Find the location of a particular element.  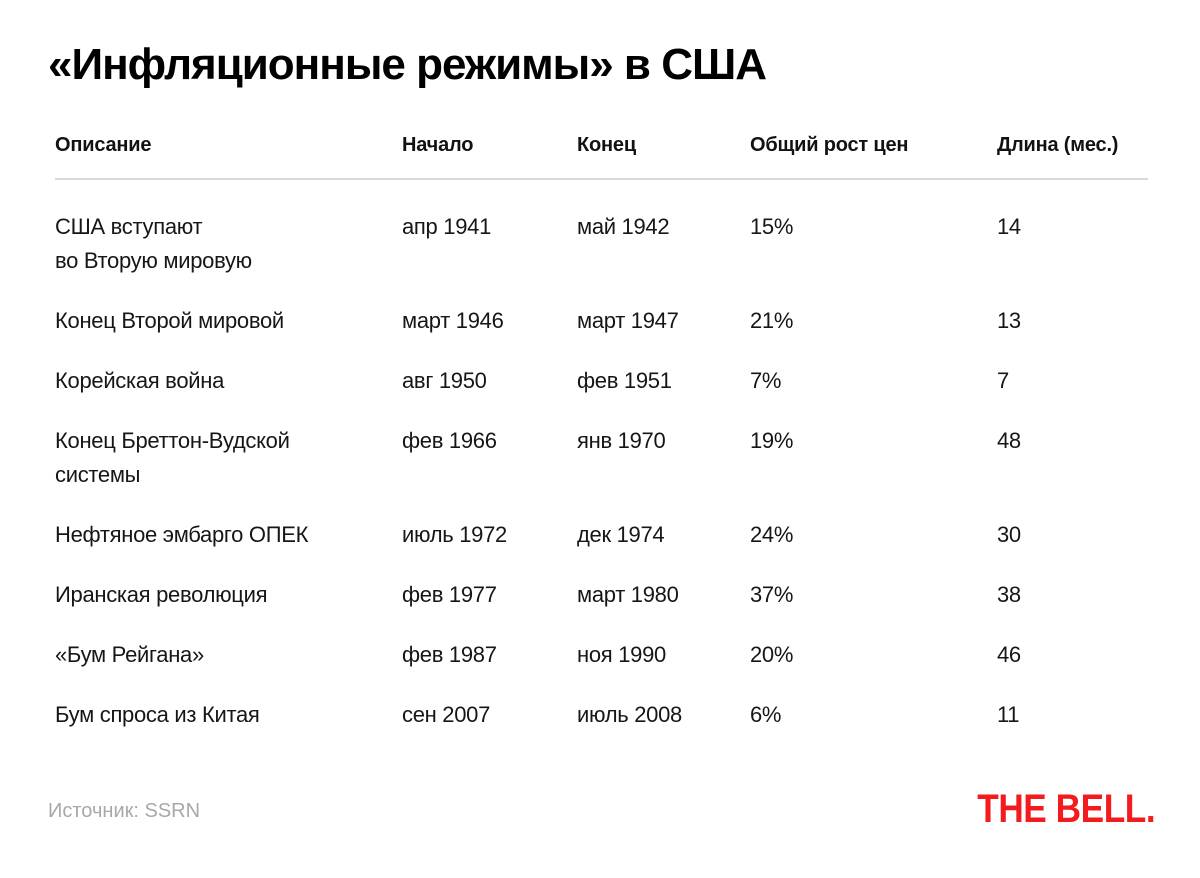

cell-start: фев 1966 is located at coordinates (449, 440).